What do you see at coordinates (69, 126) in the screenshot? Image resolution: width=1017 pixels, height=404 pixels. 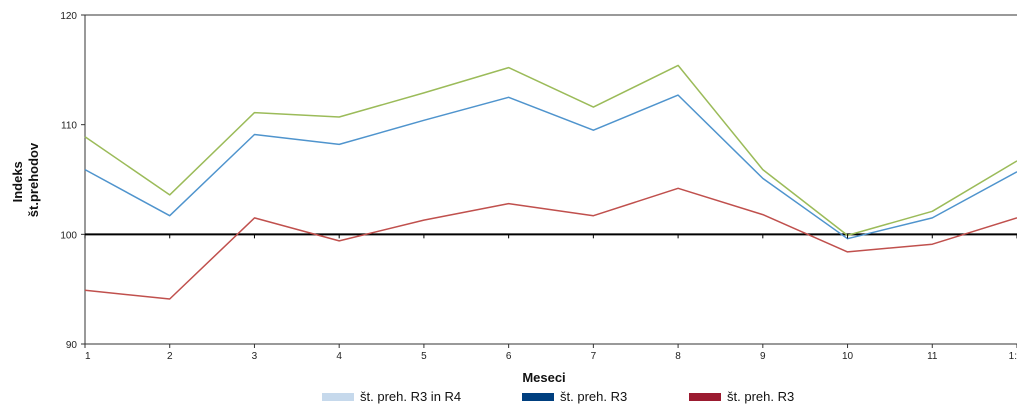 I see `y-tick-label: 110` at bounding box center [69, 126].